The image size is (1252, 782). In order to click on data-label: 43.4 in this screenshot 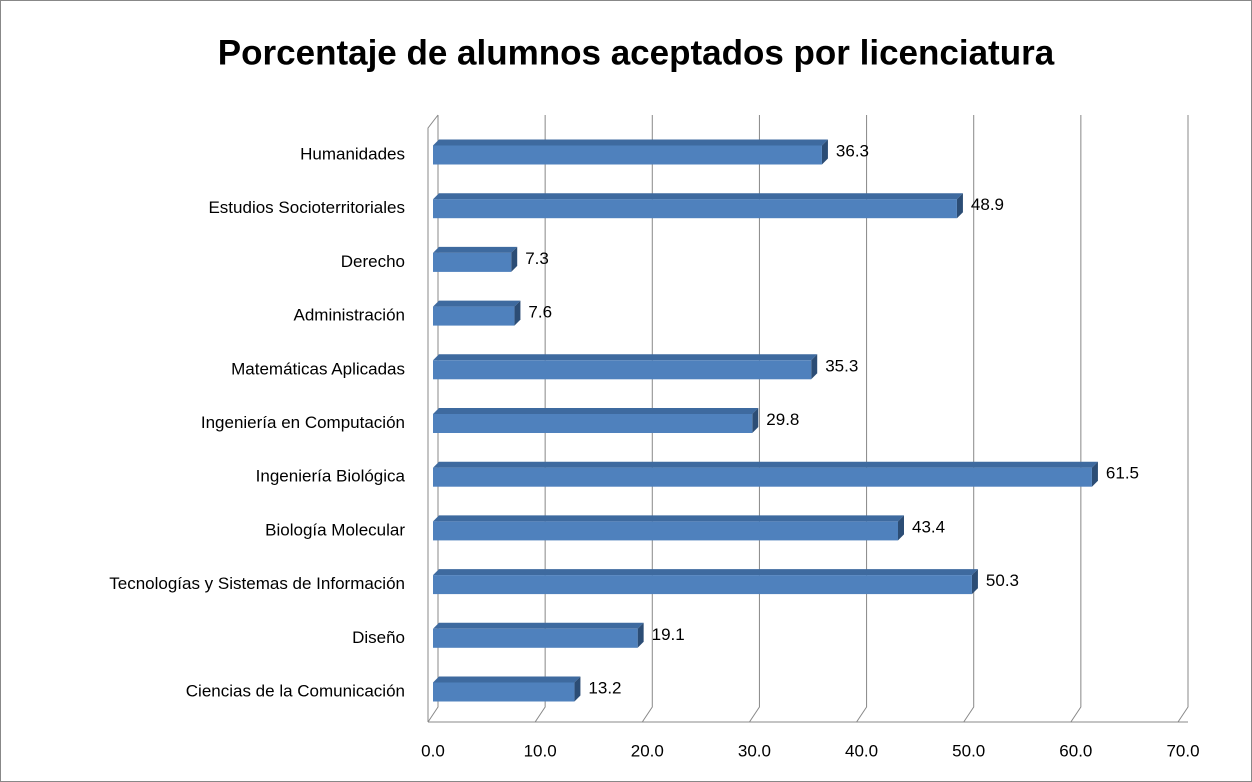, I will do `click(928, 526)`.